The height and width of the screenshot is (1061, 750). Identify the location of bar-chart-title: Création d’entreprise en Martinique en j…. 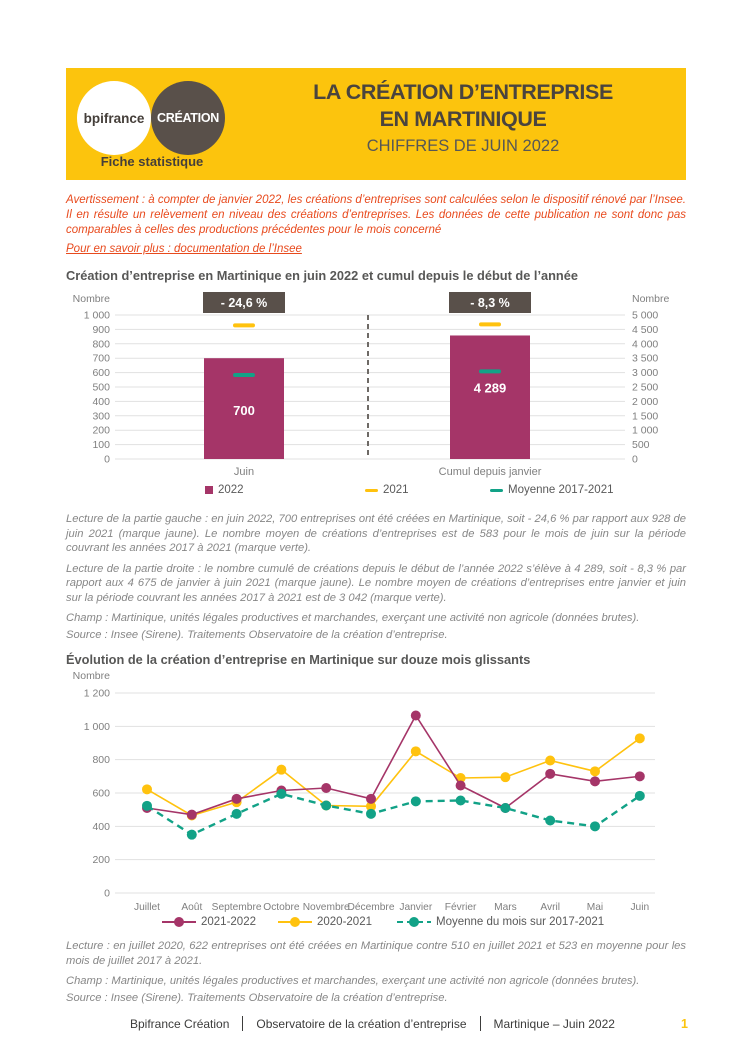
(322, 275).